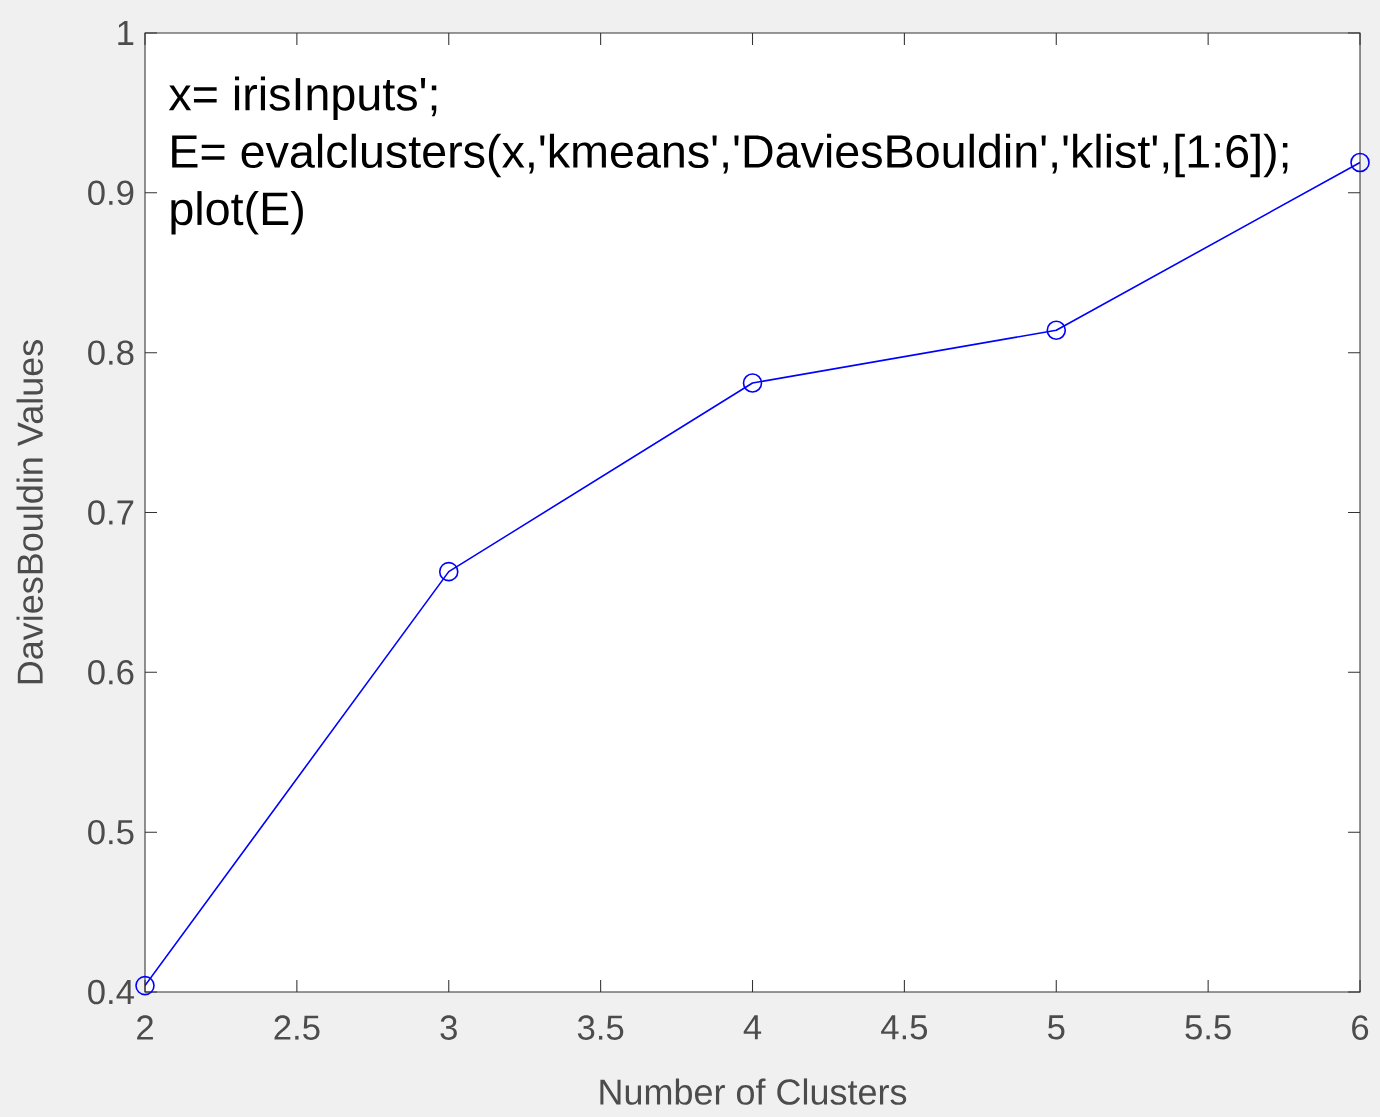 This screenshot has width=1380, height=1117. I want to click on y-axis-title: DaviesBouldin Values, so click(29, 512).